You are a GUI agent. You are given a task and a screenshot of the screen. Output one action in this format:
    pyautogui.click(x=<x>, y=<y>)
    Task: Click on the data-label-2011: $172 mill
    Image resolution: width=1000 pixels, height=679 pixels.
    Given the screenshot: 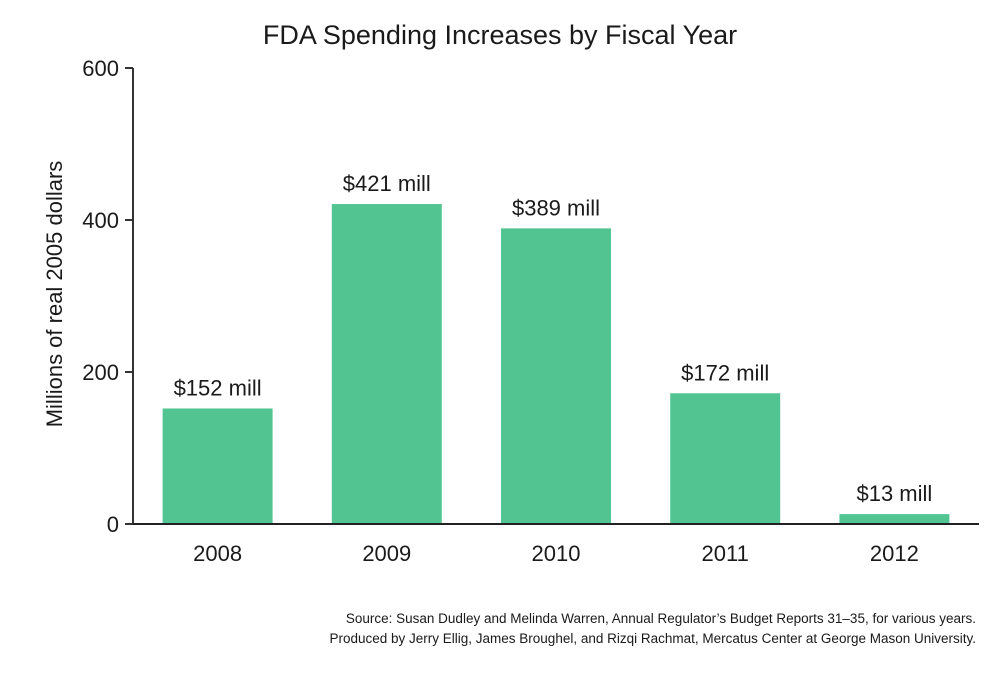 What is the action you would take?
    pyautogui.click(x=725, y=372)
    